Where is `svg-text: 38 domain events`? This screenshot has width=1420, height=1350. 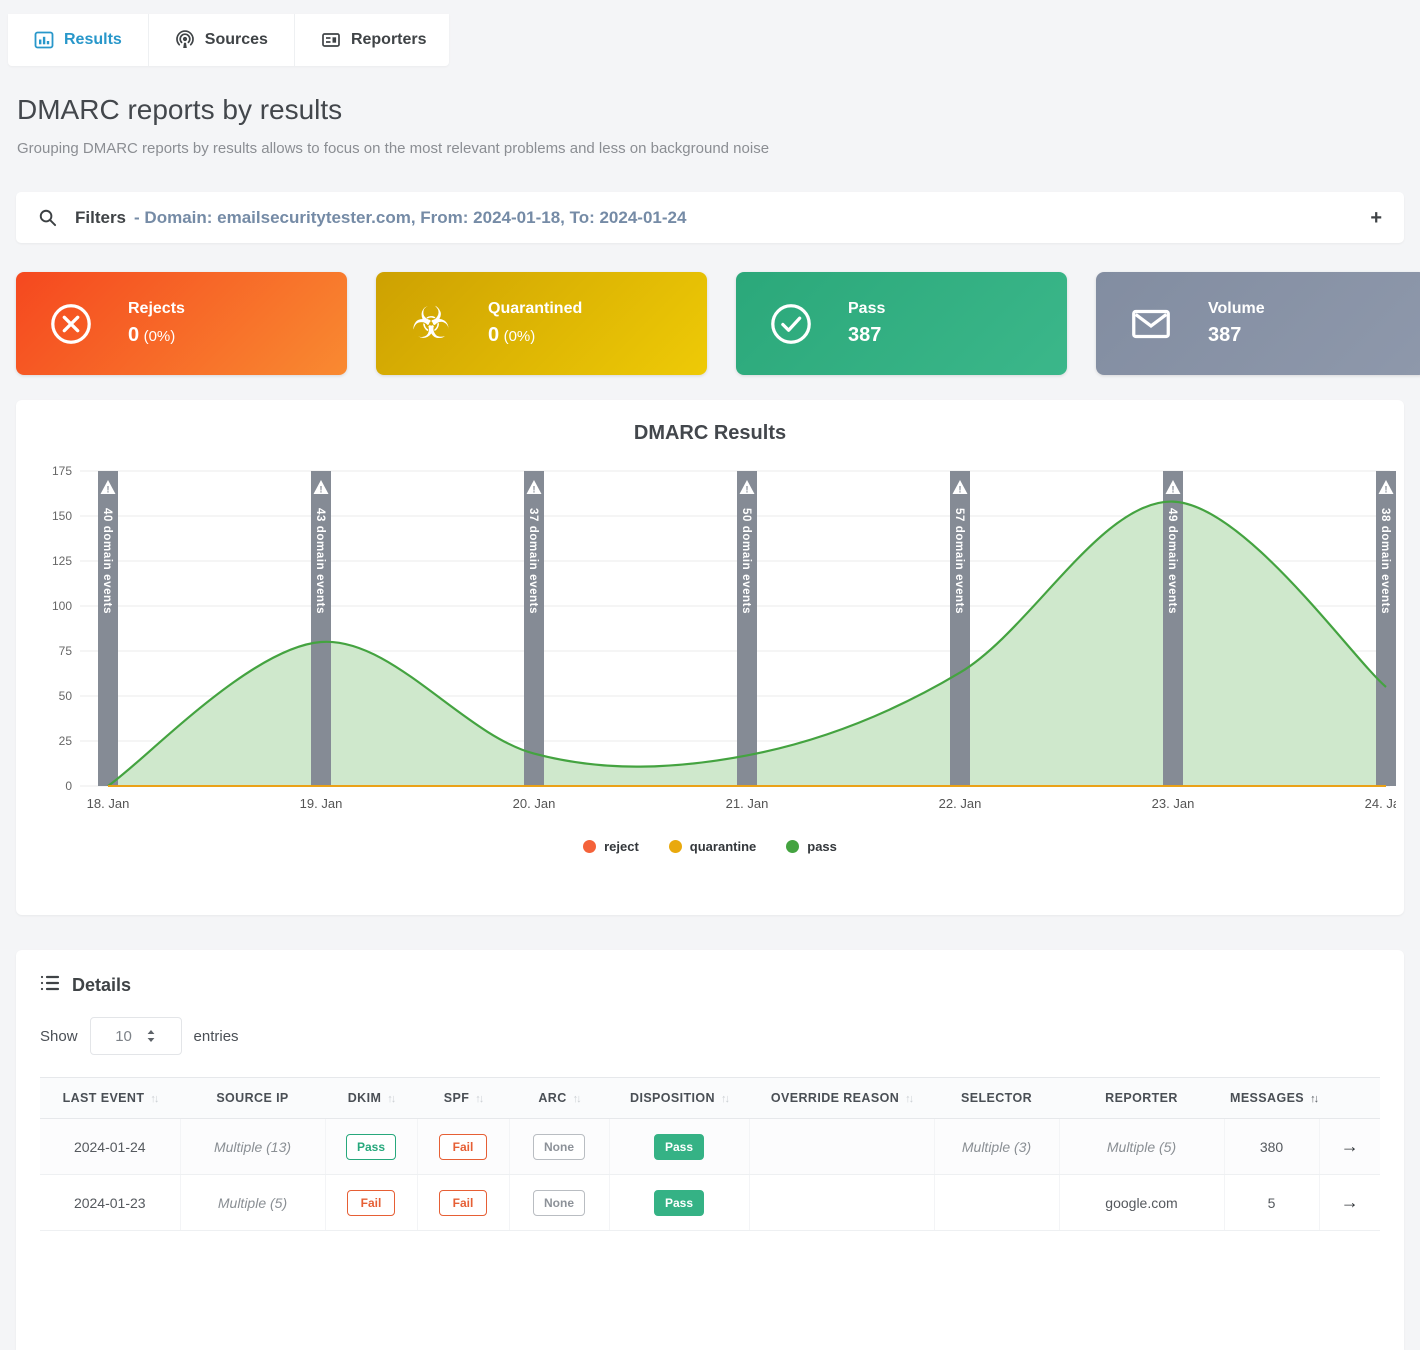
svg-text: 38 domain events is located at coordinates (1385, 561).